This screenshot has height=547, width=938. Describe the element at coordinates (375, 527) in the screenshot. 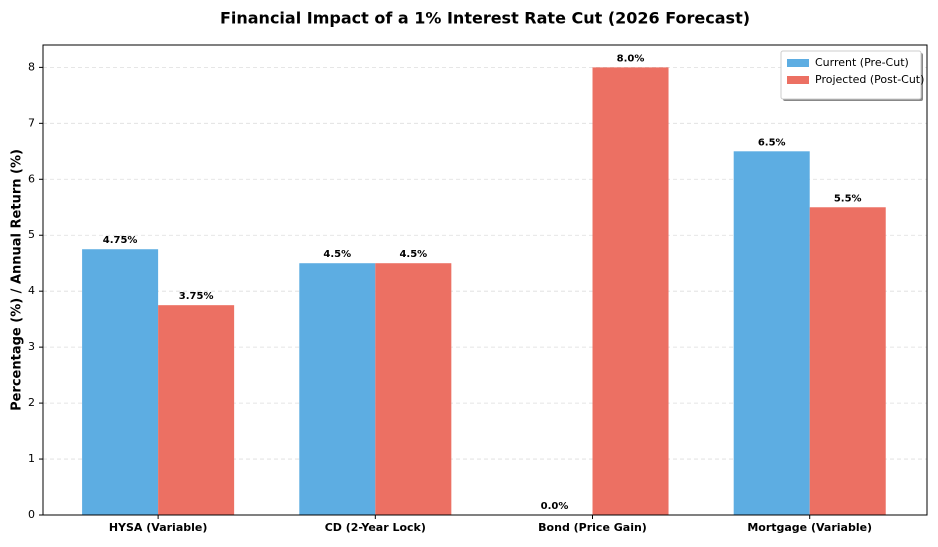

I see `x-tick-label: CD (2-Year Lock)` at that location.